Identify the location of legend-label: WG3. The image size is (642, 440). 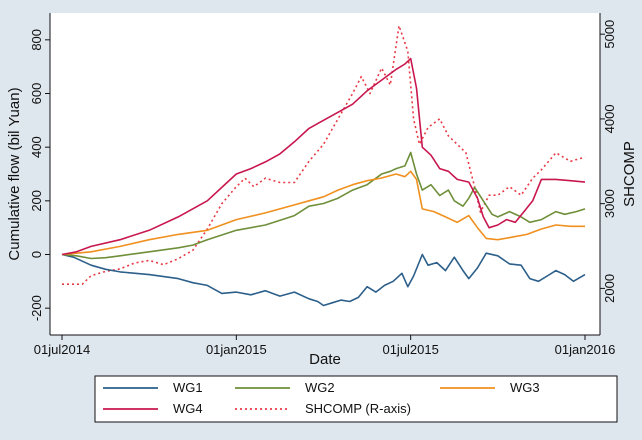
(525, 387).